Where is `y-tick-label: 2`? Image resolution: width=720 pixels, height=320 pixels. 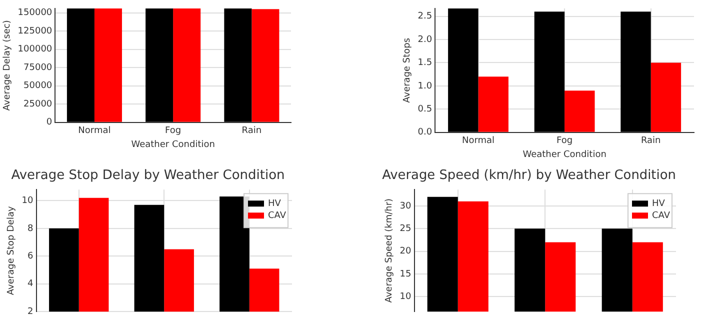
y-tick-label: 2 is located at coordinates (31, 311).